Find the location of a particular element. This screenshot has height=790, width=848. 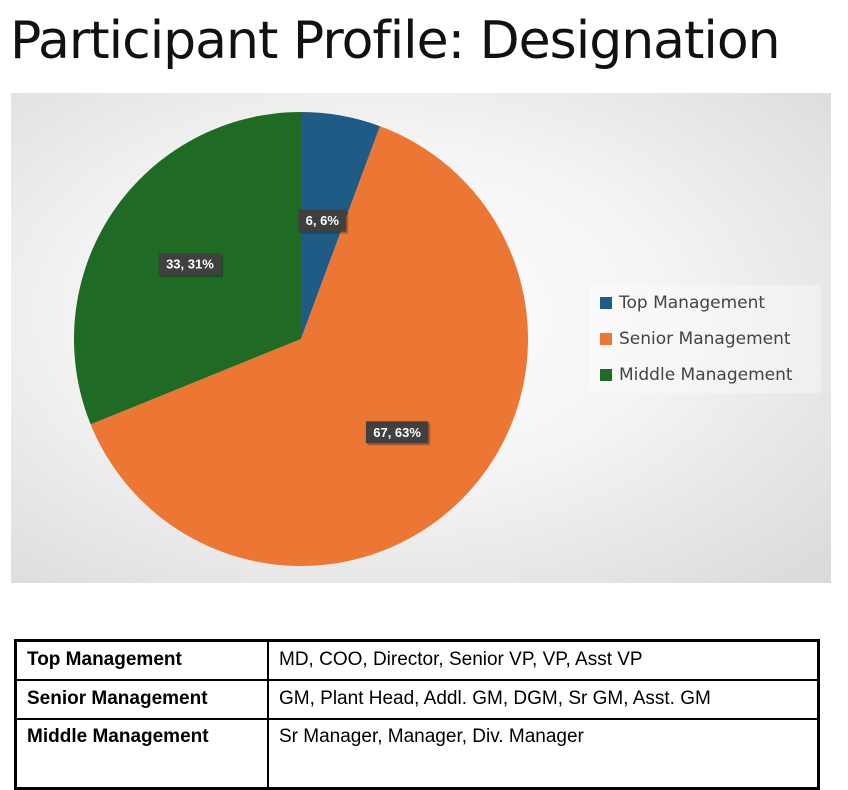

legend-item-top-management: Top Management is located at coordinates (682, 303).